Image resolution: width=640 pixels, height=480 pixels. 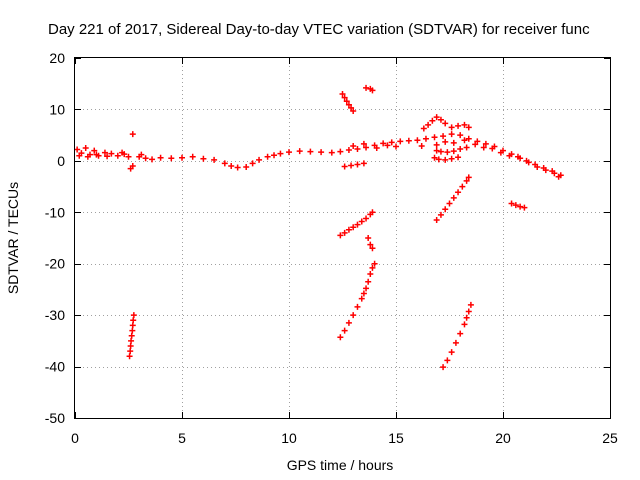 I want to click on series-ramp-right-mid, so click(x=452, y=198).